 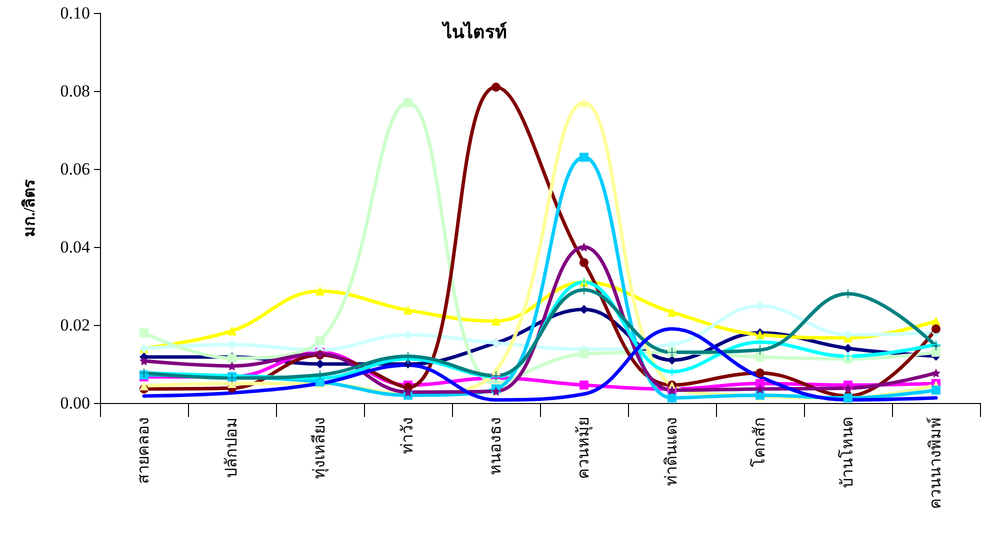 I want to click on x-tick-label: สายคลอง, so click(x=144, y=450).